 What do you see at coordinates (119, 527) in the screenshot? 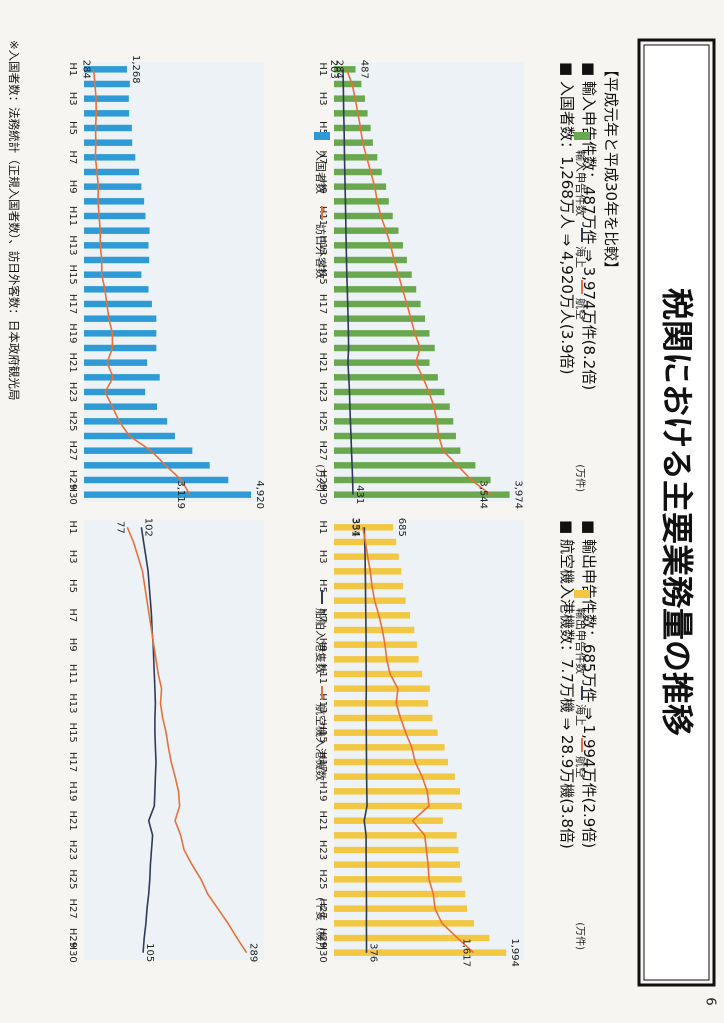
I see `data-label: 77` at bounding box center [119, 527].